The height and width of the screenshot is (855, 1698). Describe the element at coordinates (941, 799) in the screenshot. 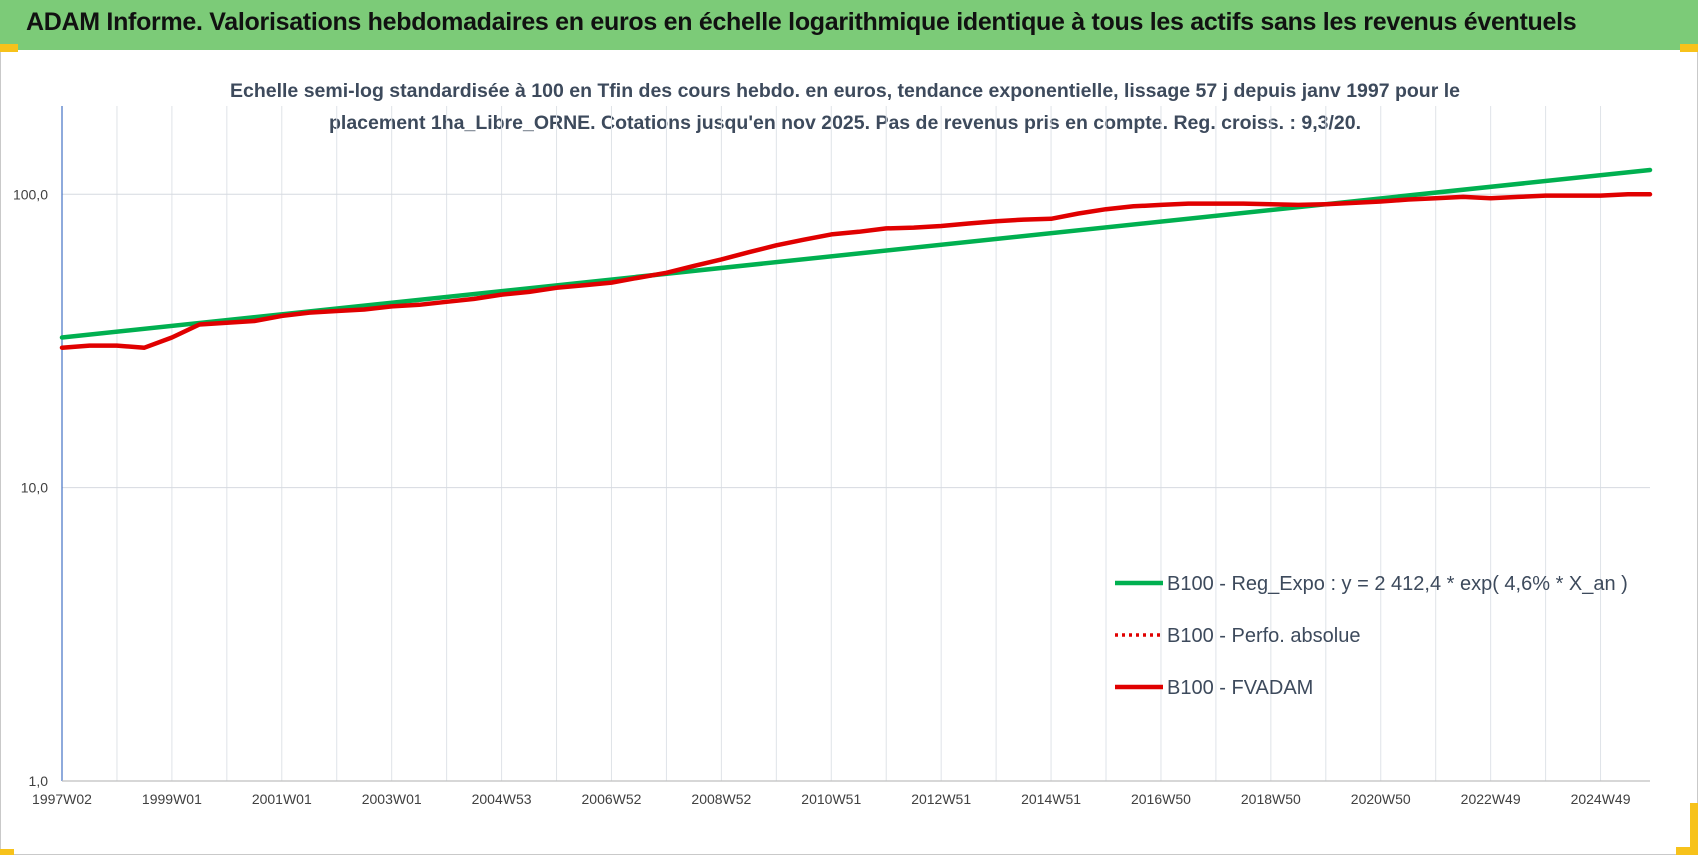

I see `x-tick-label: 2012W51` at that location.